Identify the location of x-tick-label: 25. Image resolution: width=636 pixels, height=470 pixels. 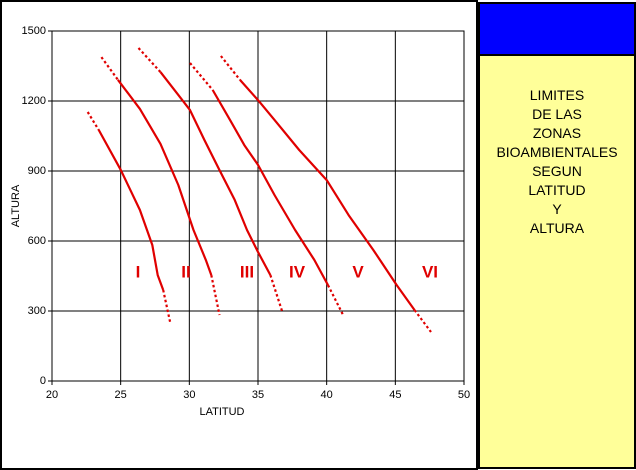
(121, 395).